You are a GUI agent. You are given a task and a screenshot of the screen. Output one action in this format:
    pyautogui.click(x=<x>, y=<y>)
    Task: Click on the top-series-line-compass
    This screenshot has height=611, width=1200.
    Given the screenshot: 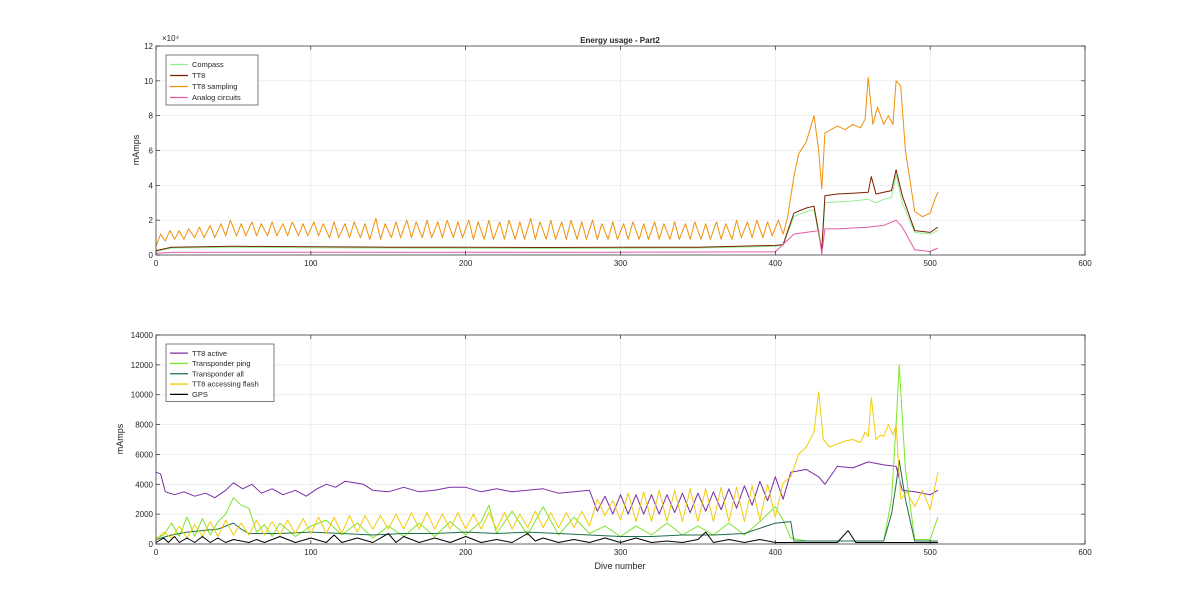 What is the action you would take?
    pyautogui.click(x=547, y=213)
    